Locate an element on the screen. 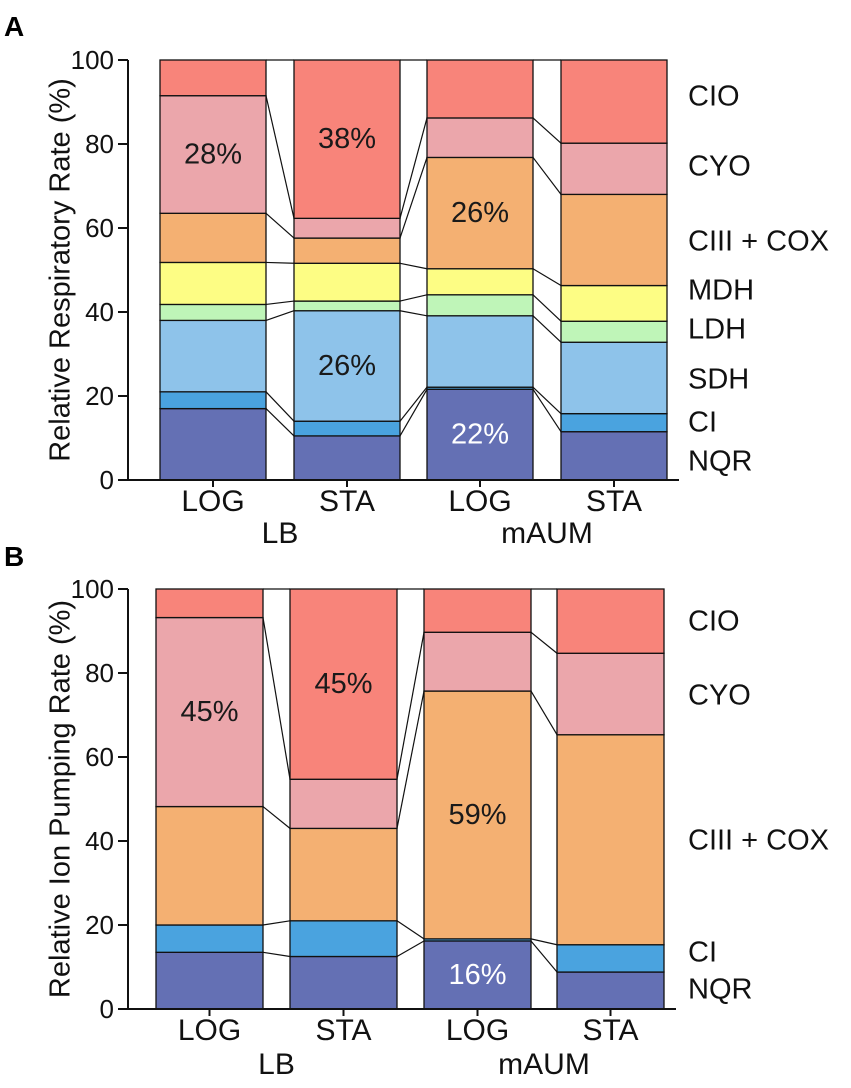 The height and width of the screenshot is (1088, 851). group-label: mAUM is located at coordinates (547, 533).